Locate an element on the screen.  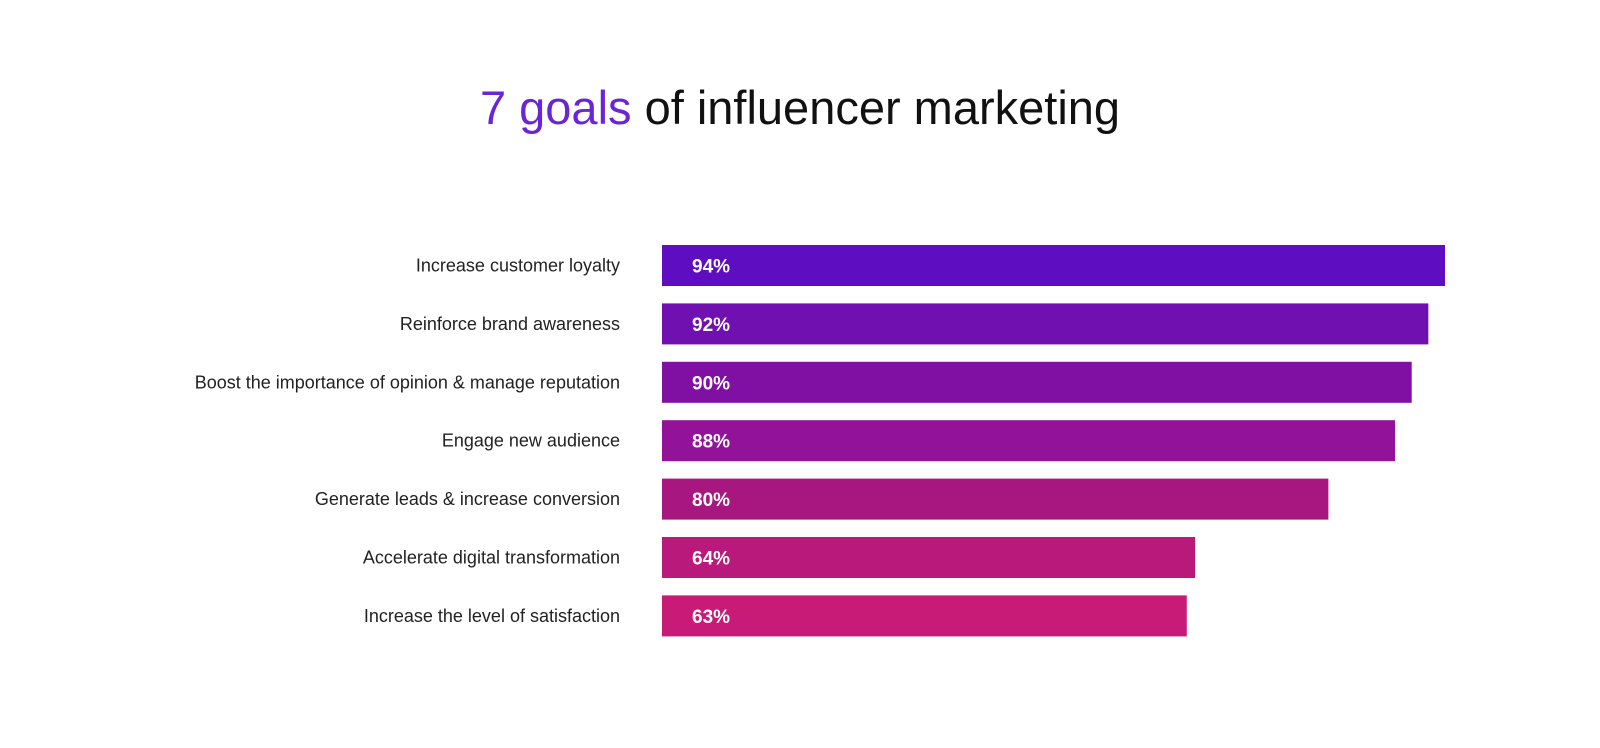
value-label-7: 63% is located at coordinates (711, 617).